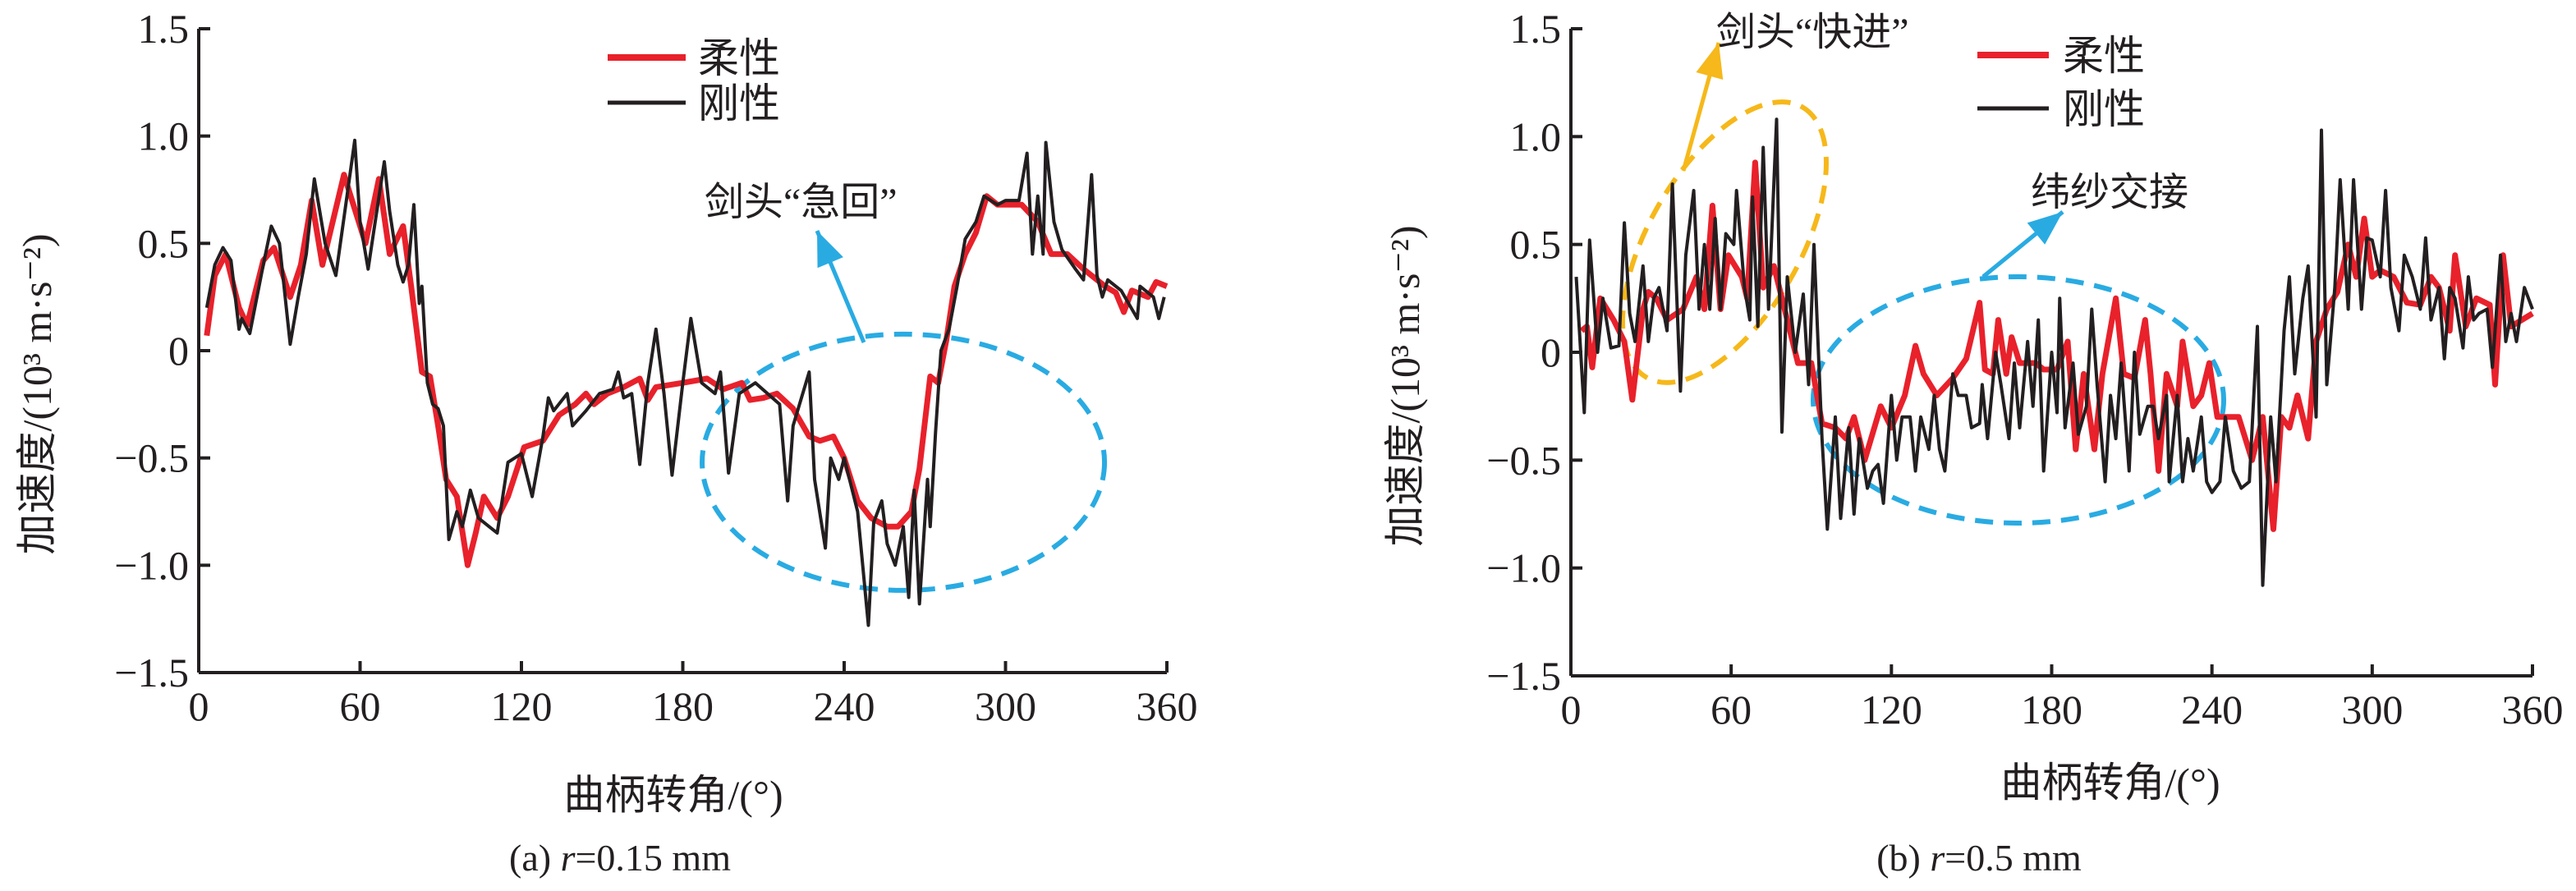 The height and width of the screenshot is (891, 2576). What do you see at coordinates (535, 858) in the screenshot?
I see `caption-prefix: (a)` at bounding box center [535, 858].